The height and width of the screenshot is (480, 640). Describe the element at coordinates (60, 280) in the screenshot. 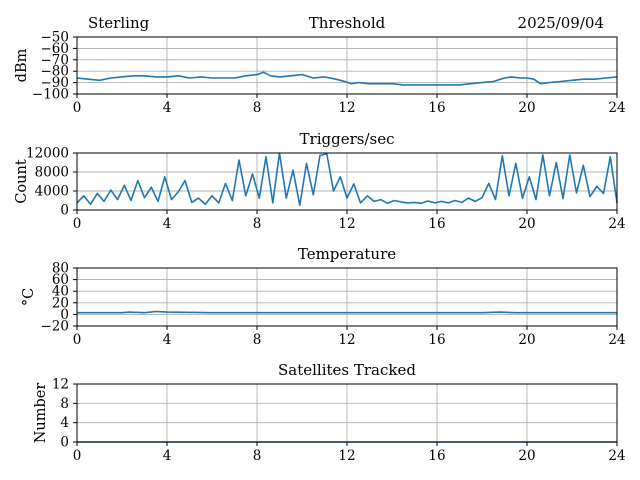

I see `y-tick-label: 60` at that location.